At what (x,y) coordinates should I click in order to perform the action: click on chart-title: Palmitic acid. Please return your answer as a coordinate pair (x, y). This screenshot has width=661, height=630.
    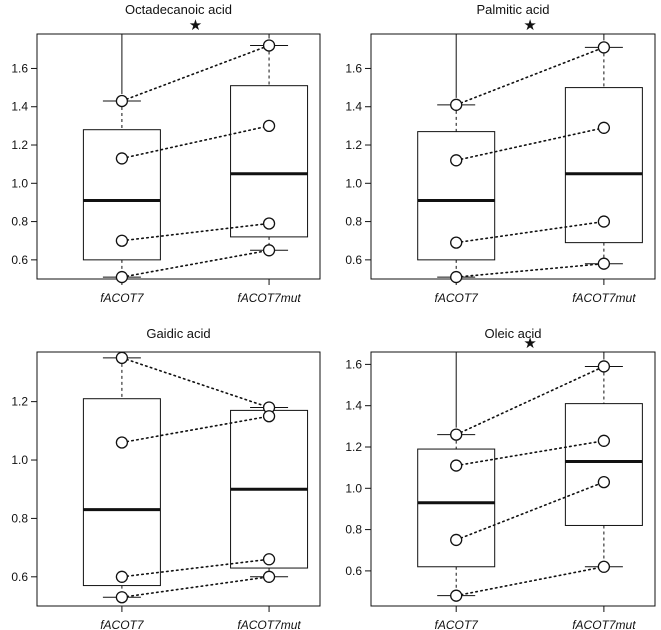
    Looking at the image, I should click on (513, 9).